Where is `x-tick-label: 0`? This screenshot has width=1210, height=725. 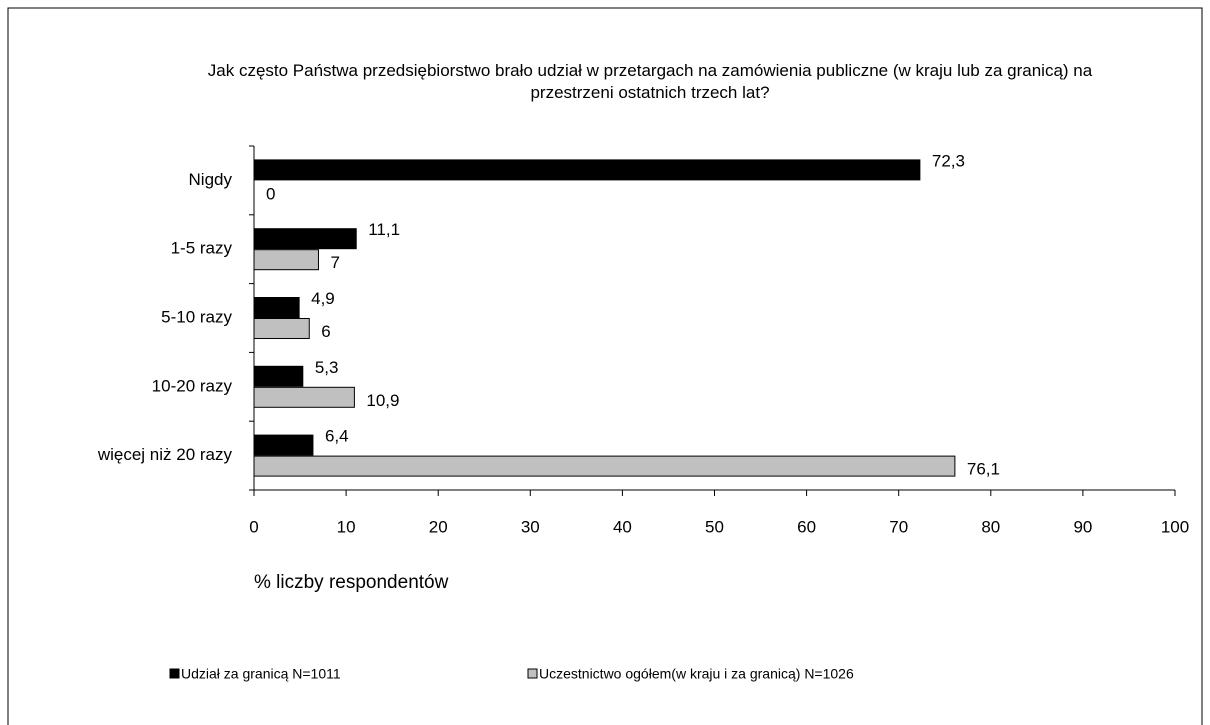 x-tick-label: 0 is located at coordinates (253, 526).